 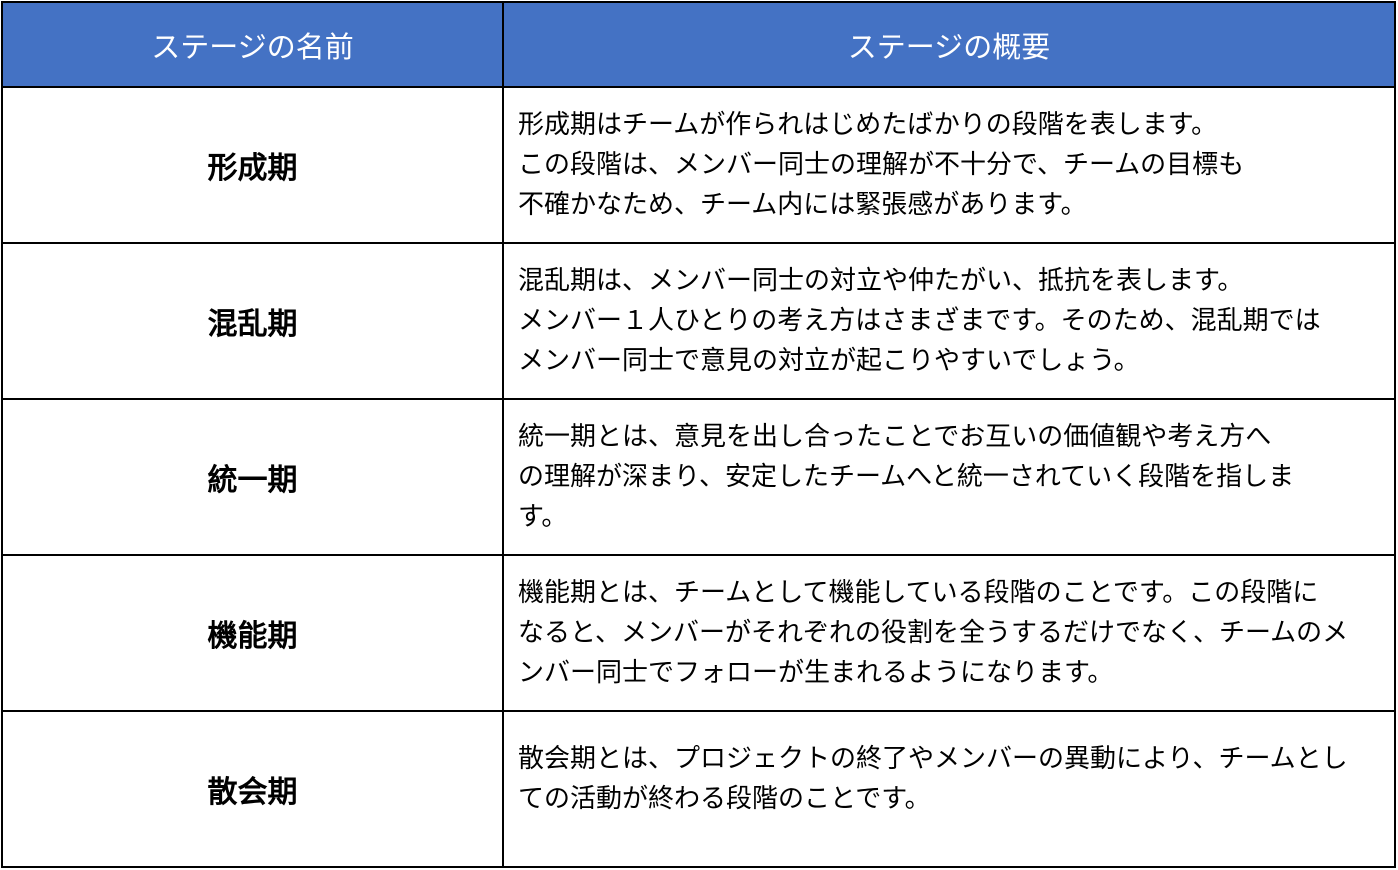 I want to click on summary-line: 形成期はチームが作られはじめたばかりの段階を表します。, so click(x=868, y=125).